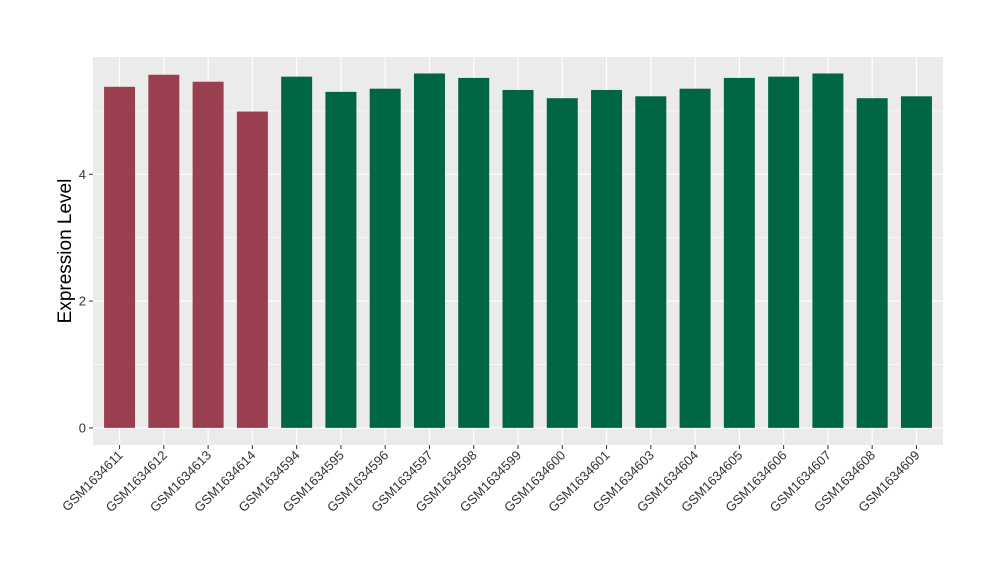  Describe the element at coordinates (164, 251) in the screenshot. I see `bar-GSM1634612` at that location.